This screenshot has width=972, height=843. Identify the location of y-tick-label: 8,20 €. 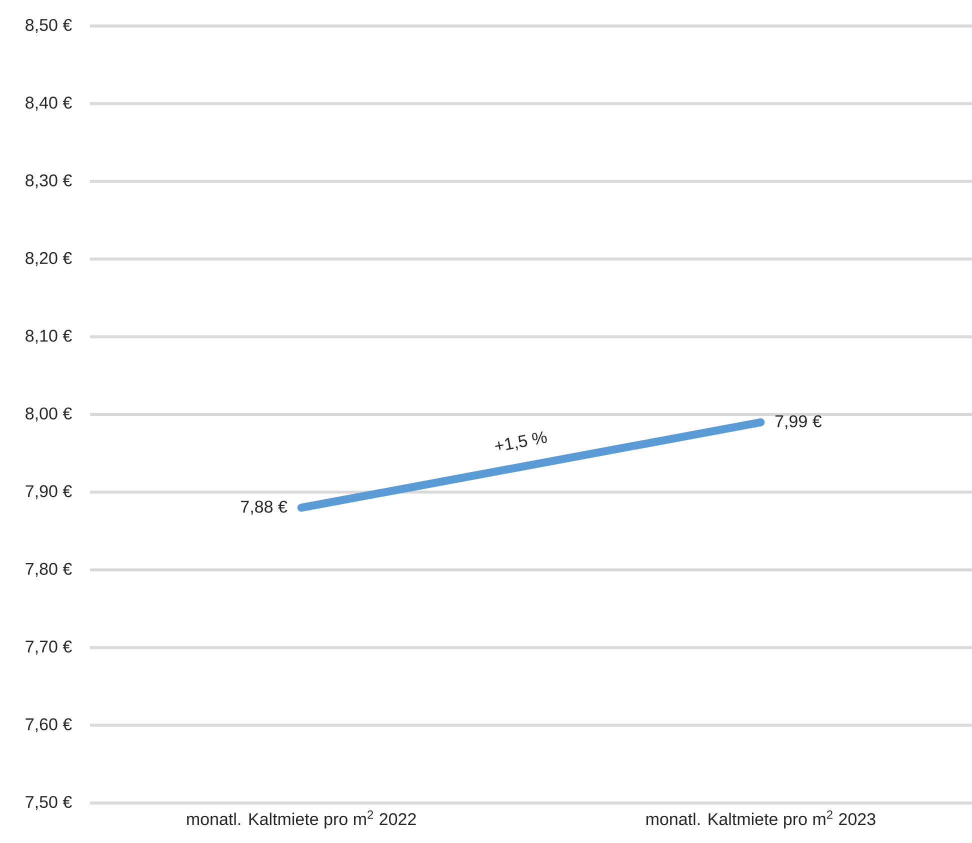
(49, 259).